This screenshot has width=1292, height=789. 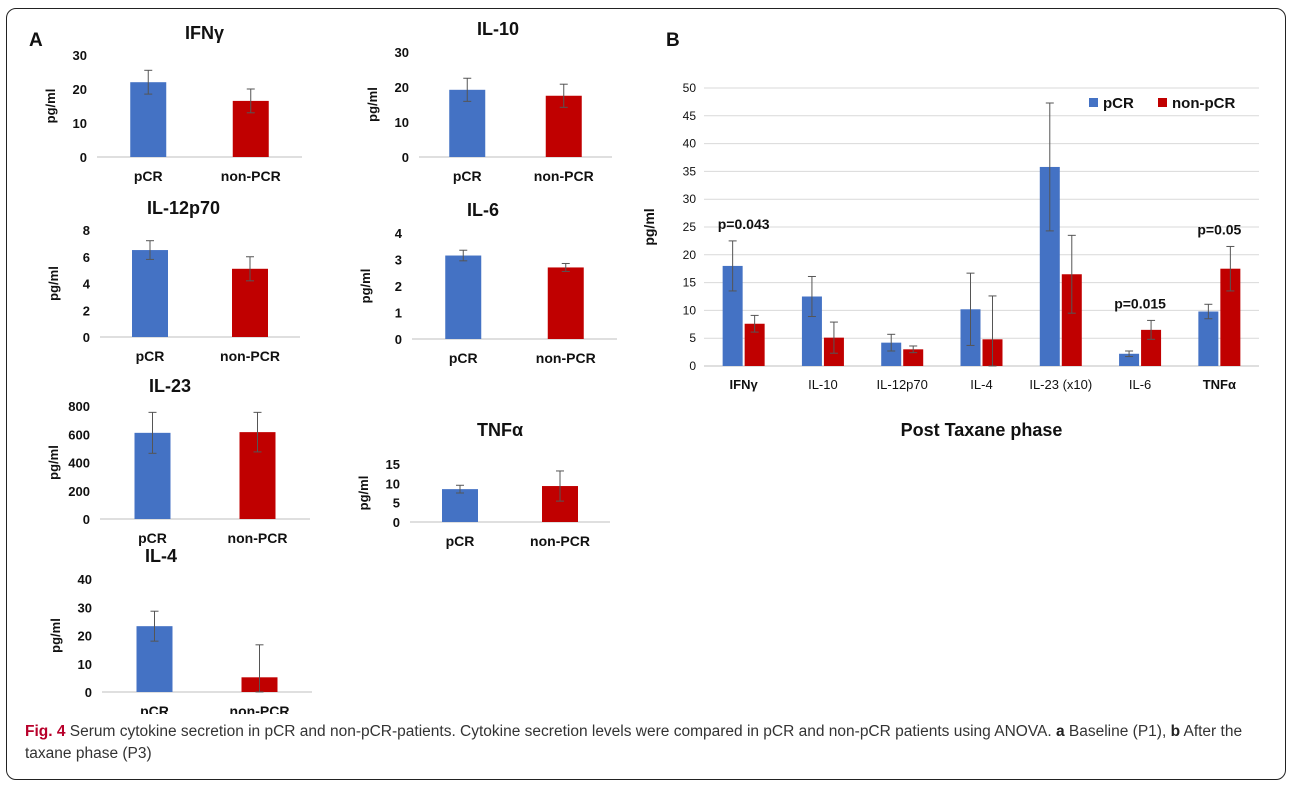 What do you see at coordinates (1071, 320) in the screenshot?
I see `bar-non-pcr-il-23-x10` at bounding box center [1071, 320].